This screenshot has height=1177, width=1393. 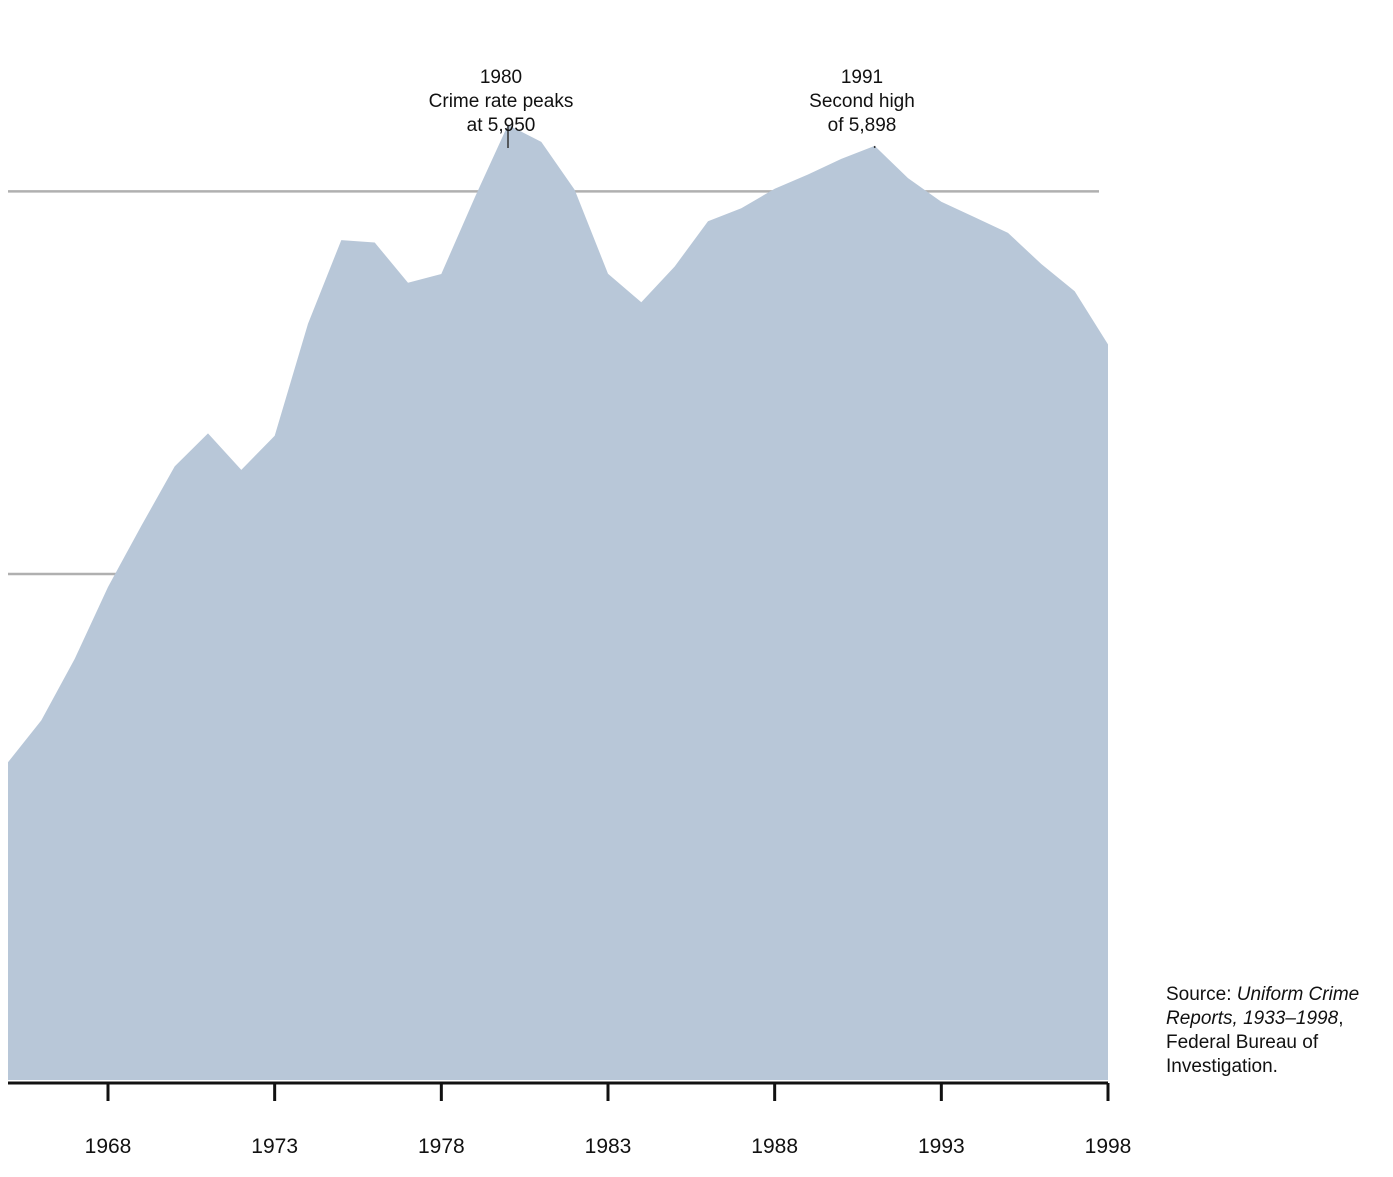 I want to click on x-tick-label: 1998, so click(x=1108, y=1146).